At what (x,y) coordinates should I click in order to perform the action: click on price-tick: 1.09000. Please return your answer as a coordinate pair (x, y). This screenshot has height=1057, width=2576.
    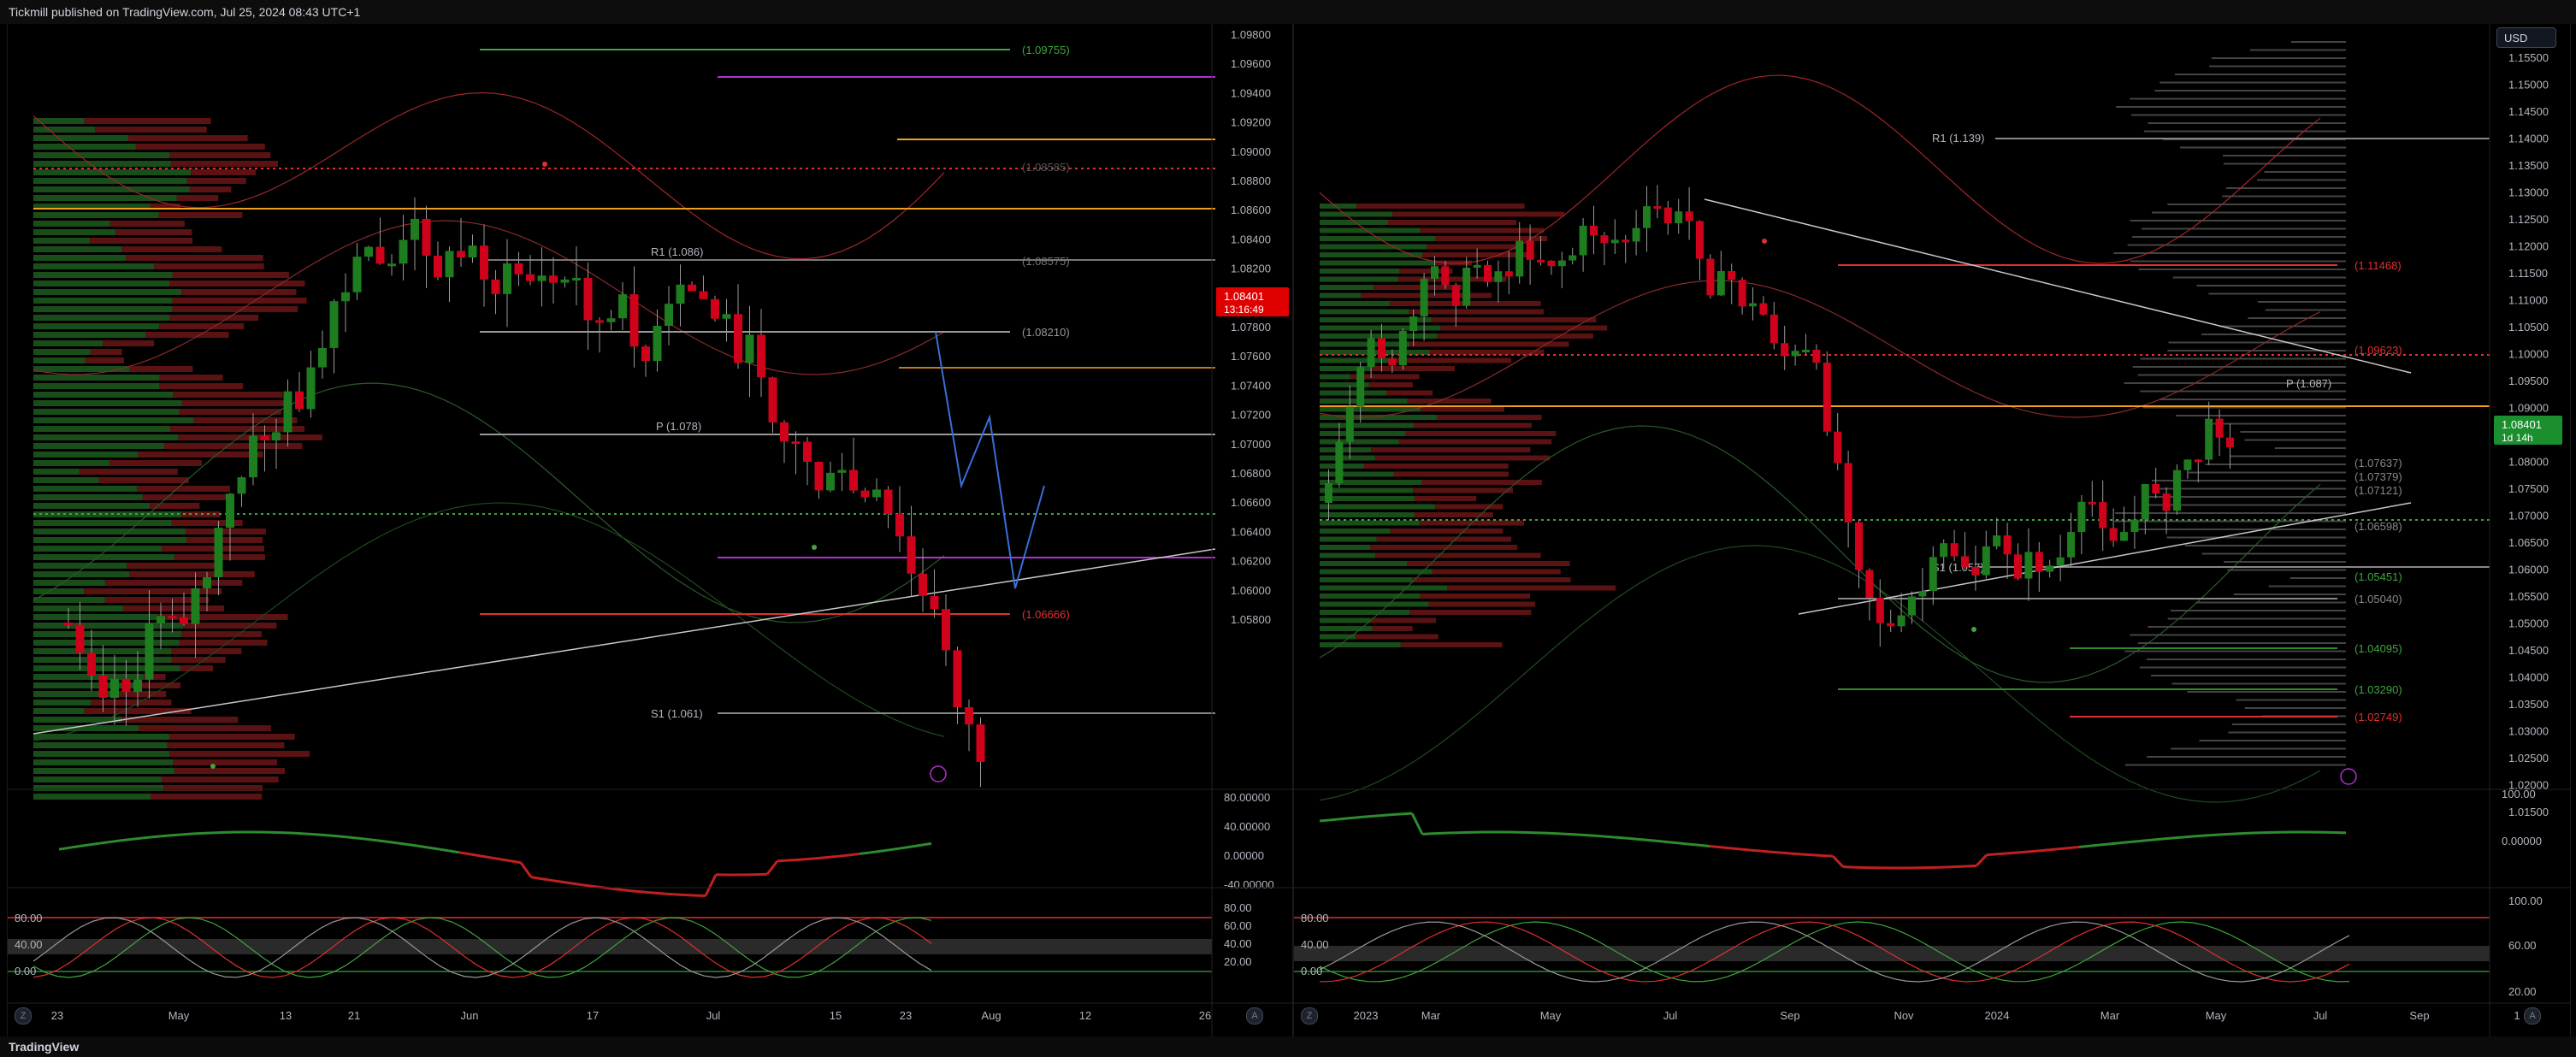
    Looking at the image, I should click on (1251, 152).